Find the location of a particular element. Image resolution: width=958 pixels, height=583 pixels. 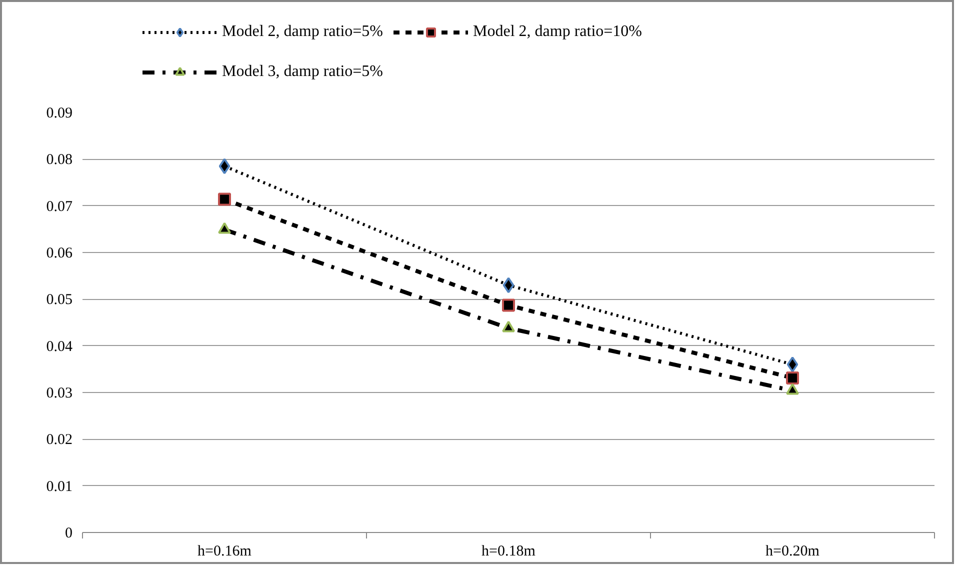

y-tick-label: 0.05 is located at coordinates (59, 300).